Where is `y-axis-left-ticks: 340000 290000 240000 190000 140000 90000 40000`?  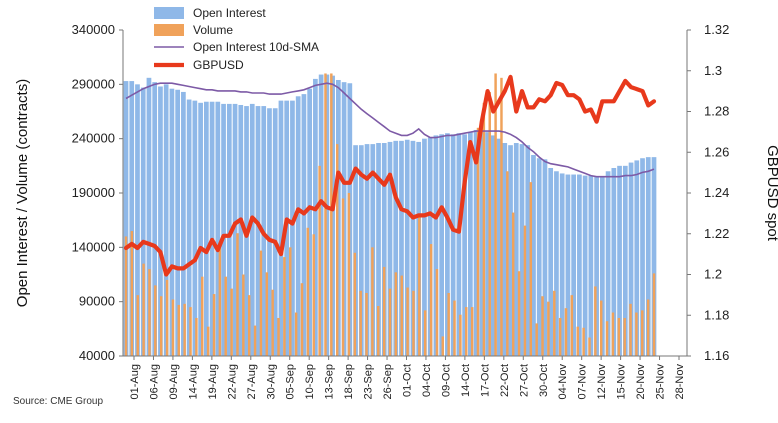 y-axis-left-ticks: 340000 290000 240000 190000 140000 90000 40000 is located at coordinates (97, 192).